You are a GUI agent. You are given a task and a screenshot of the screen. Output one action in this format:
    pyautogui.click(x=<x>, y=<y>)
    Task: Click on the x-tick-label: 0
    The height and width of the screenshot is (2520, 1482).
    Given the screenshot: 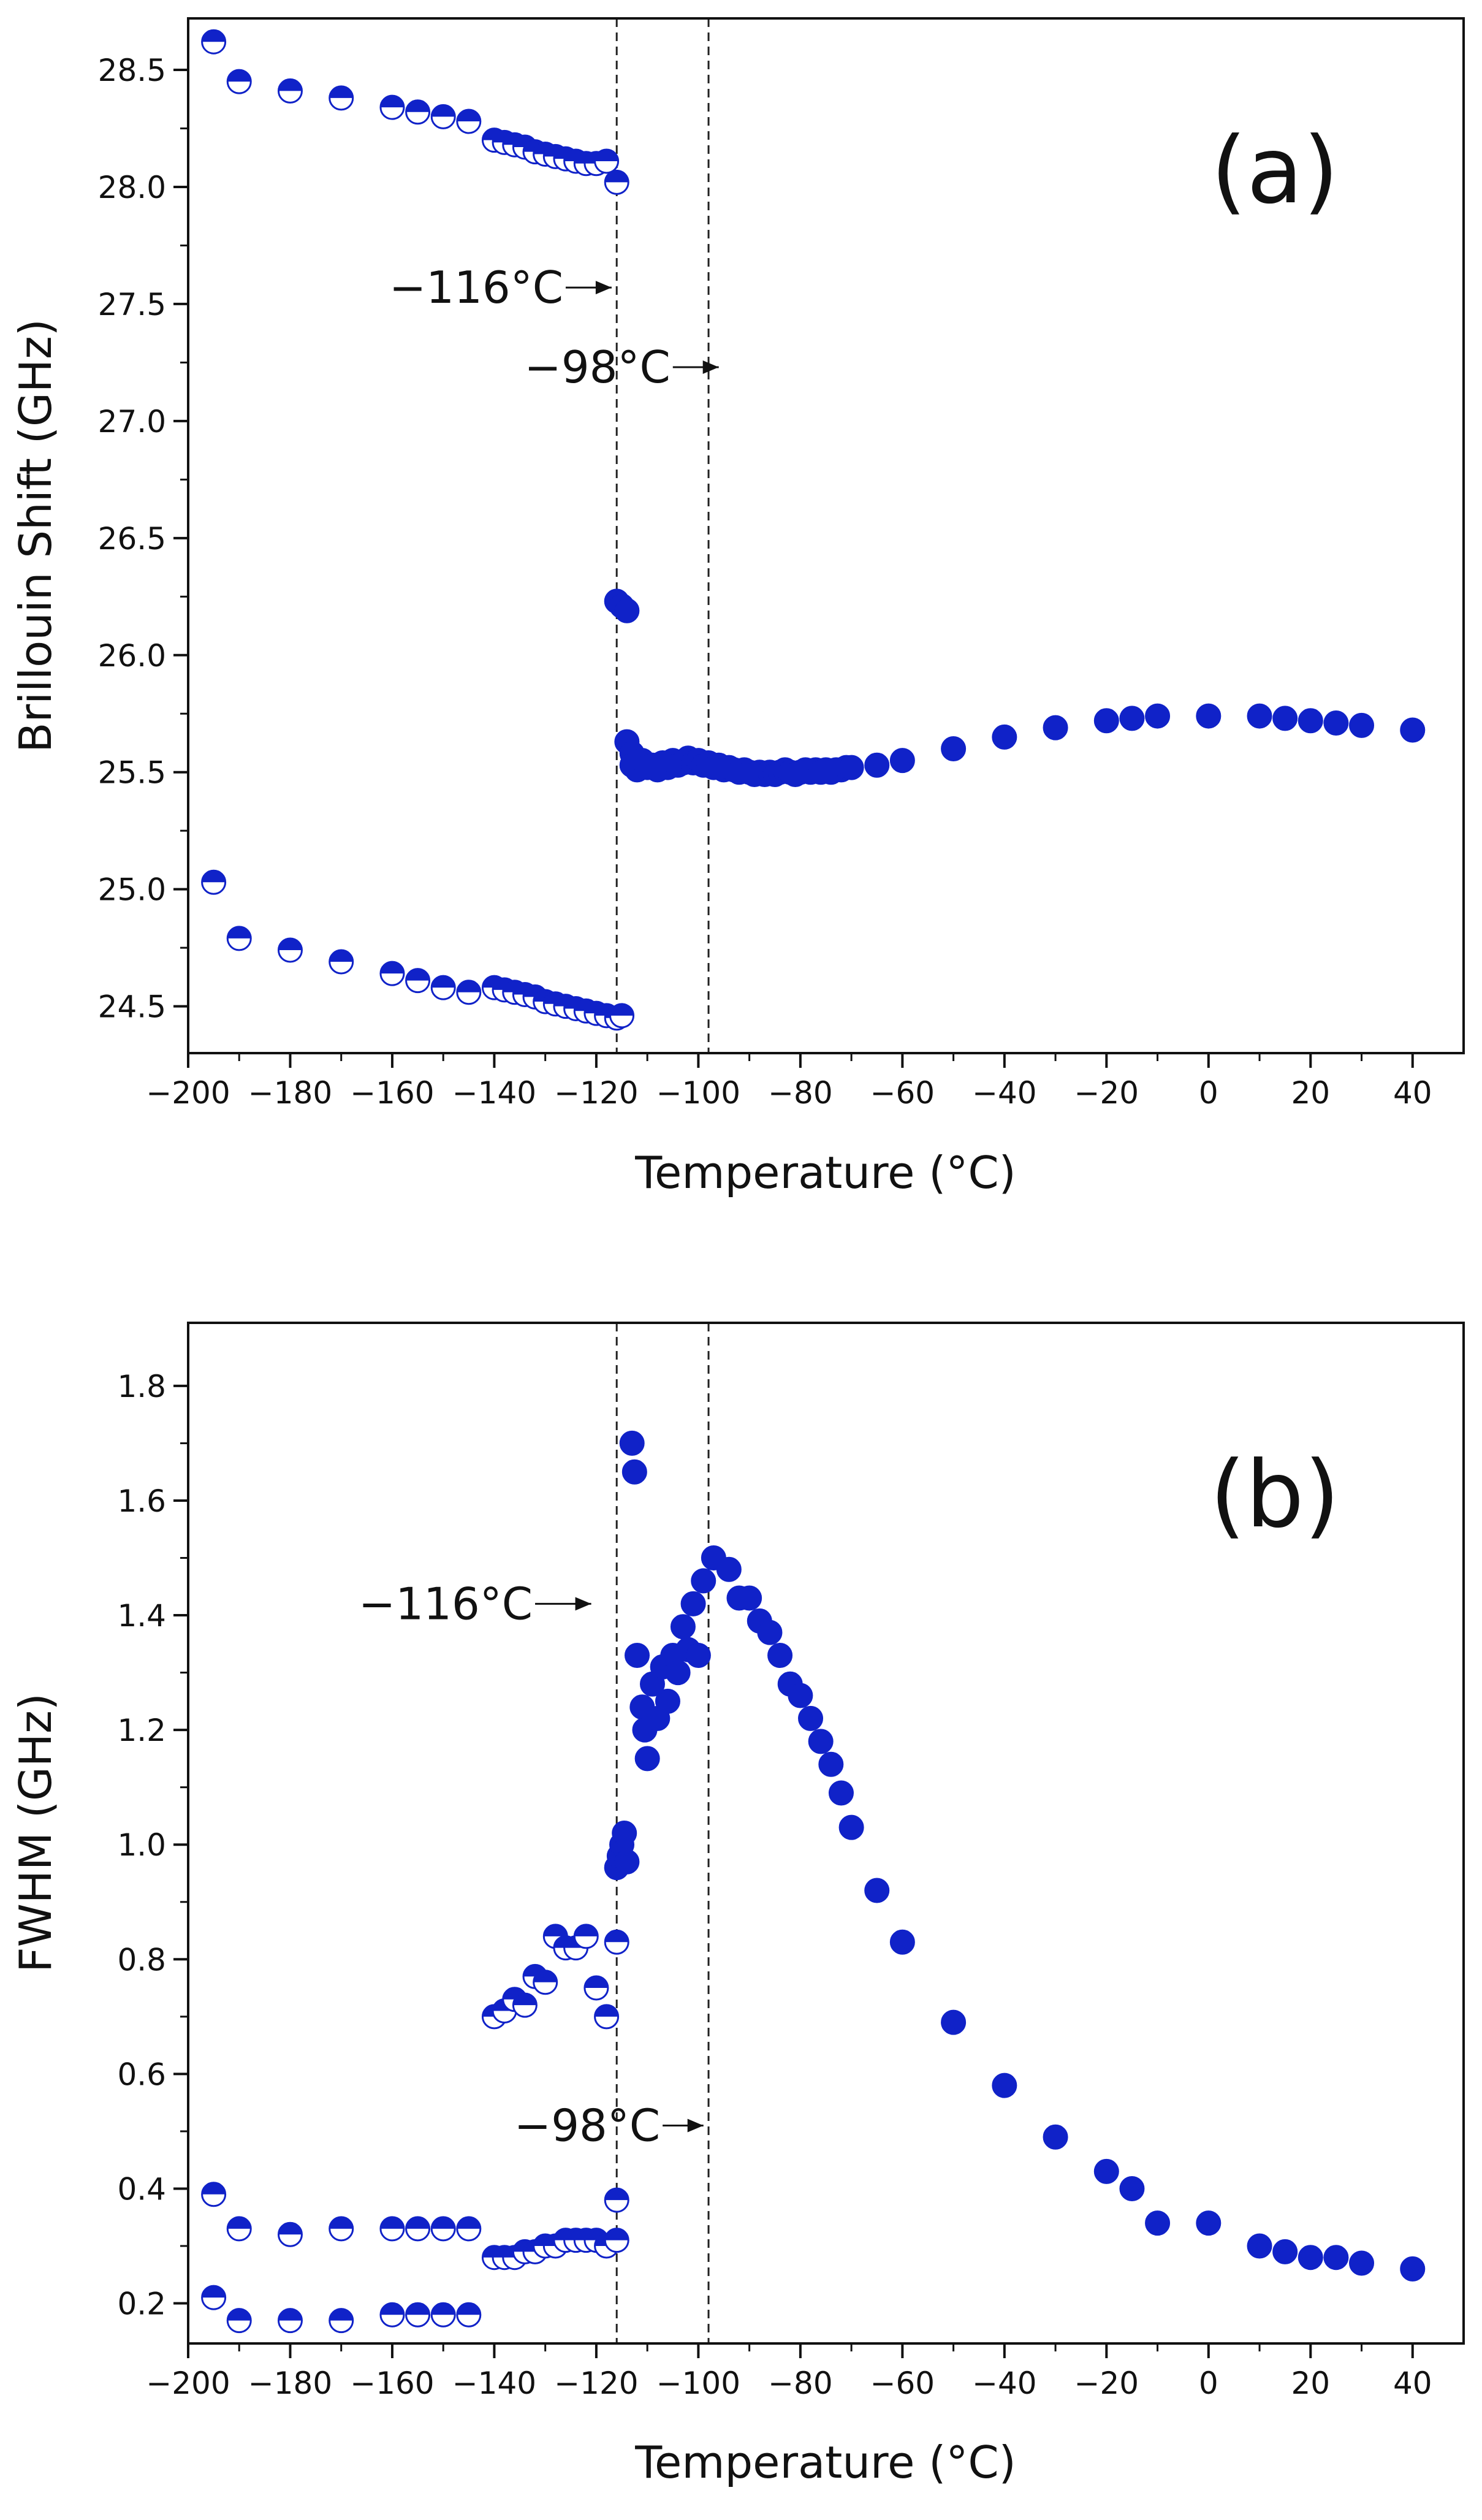 What is the action you would take?
    pyautogui.click(x=1208, y=2383)
    